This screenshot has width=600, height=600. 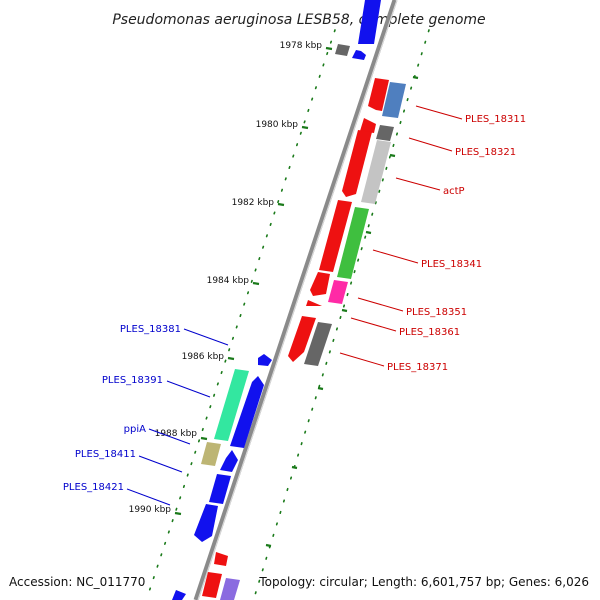 I want to click on gene-feature-ples-18371-red, so click(x=302, y=339).